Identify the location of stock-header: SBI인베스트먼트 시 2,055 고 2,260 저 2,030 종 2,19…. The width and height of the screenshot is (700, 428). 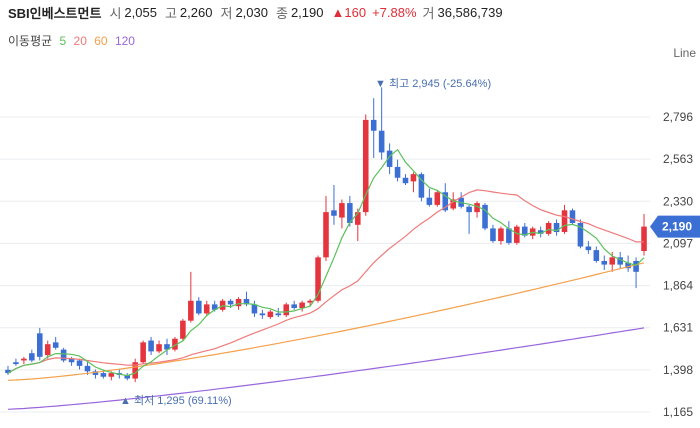
(259, 12).